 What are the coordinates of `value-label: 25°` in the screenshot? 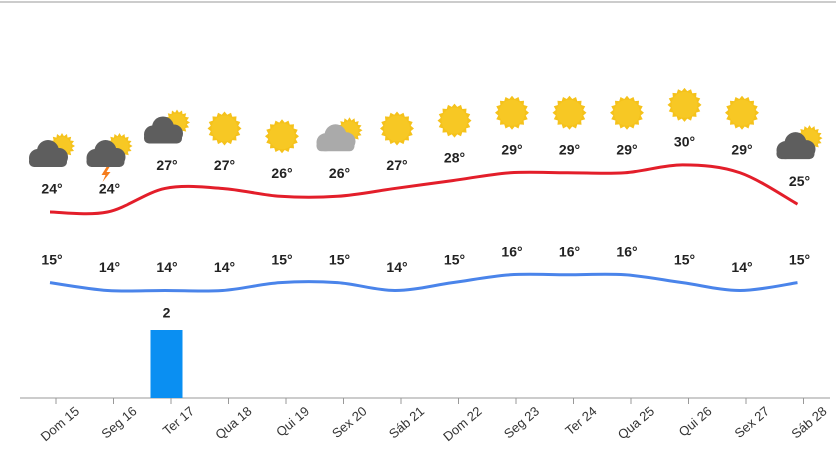 It's located at (799, 181).